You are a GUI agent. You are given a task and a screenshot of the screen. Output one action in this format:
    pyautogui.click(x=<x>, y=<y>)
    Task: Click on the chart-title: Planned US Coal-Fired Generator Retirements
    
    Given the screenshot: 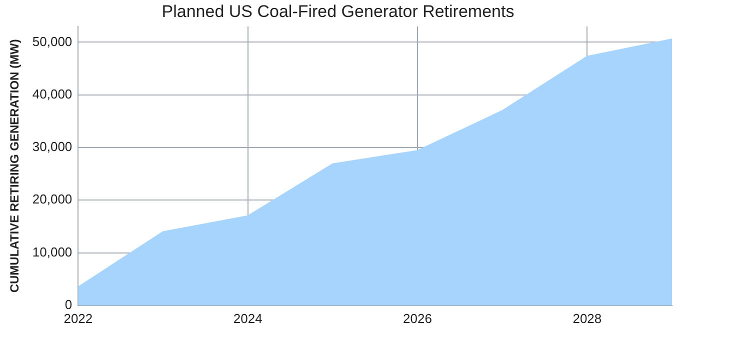 What is the action you would take?
    pyautogui.click(x=338, y=11)
    